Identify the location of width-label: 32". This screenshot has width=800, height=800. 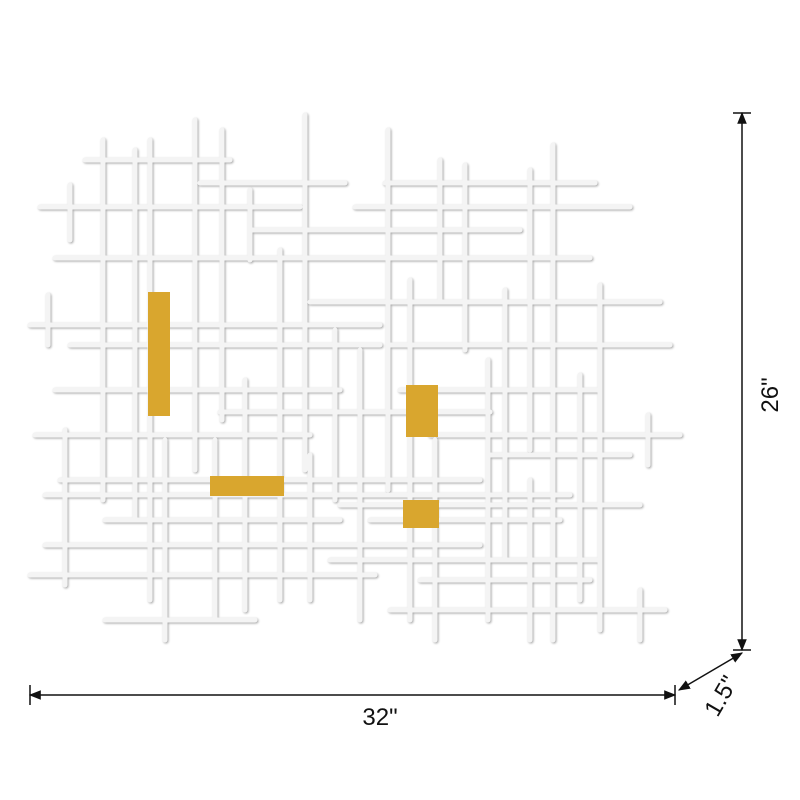
(379, 717).